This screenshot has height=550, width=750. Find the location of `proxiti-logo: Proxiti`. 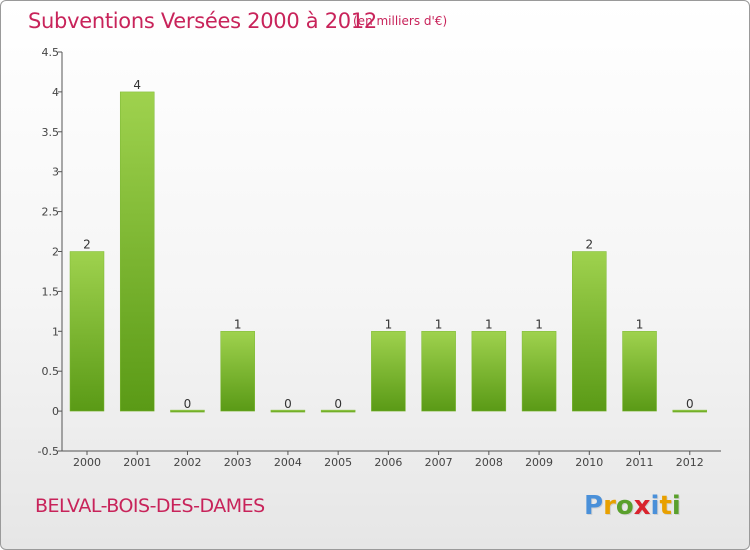

proxiti-logo: Proxiti is located at coordinates (632, 506).